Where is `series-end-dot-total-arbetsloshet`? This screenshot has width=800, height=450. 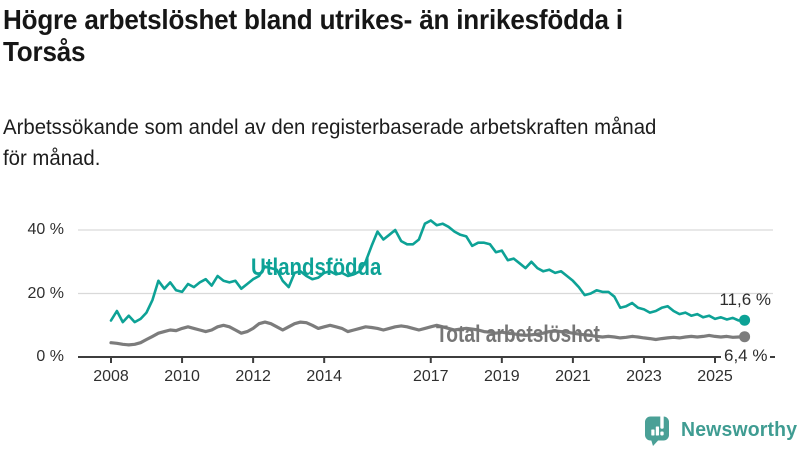
series-end-dot-total-arbetsloshet is located at coordinates (745, 337).